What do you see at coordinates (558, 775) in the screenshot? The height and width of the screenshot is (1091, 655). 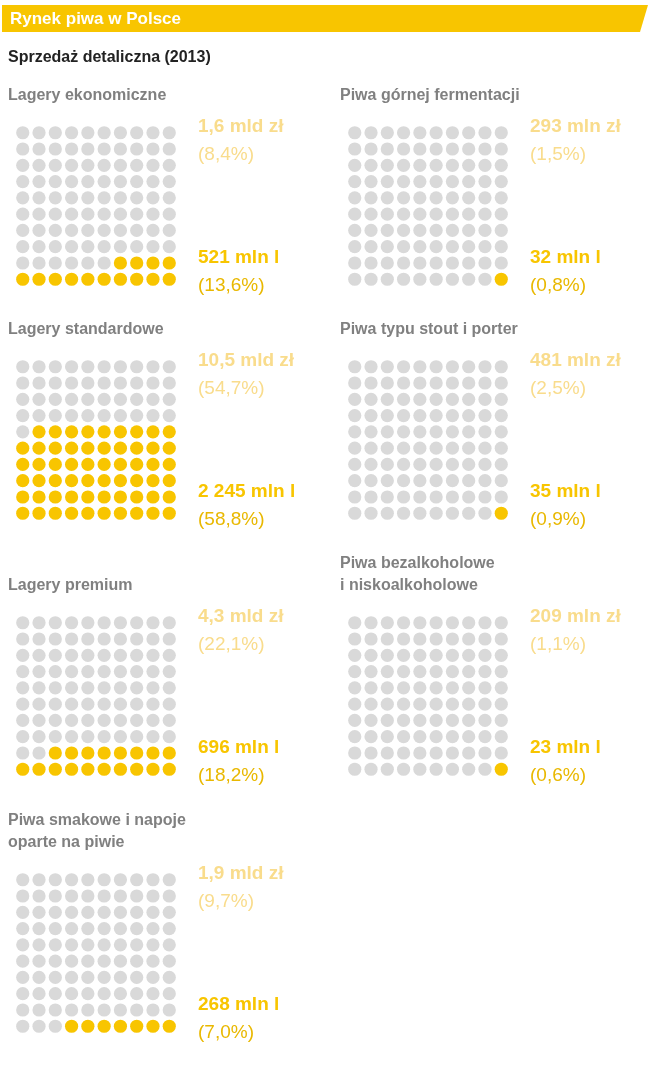 I see `data-label: (0,6%)` at bounding box center [558, 775].